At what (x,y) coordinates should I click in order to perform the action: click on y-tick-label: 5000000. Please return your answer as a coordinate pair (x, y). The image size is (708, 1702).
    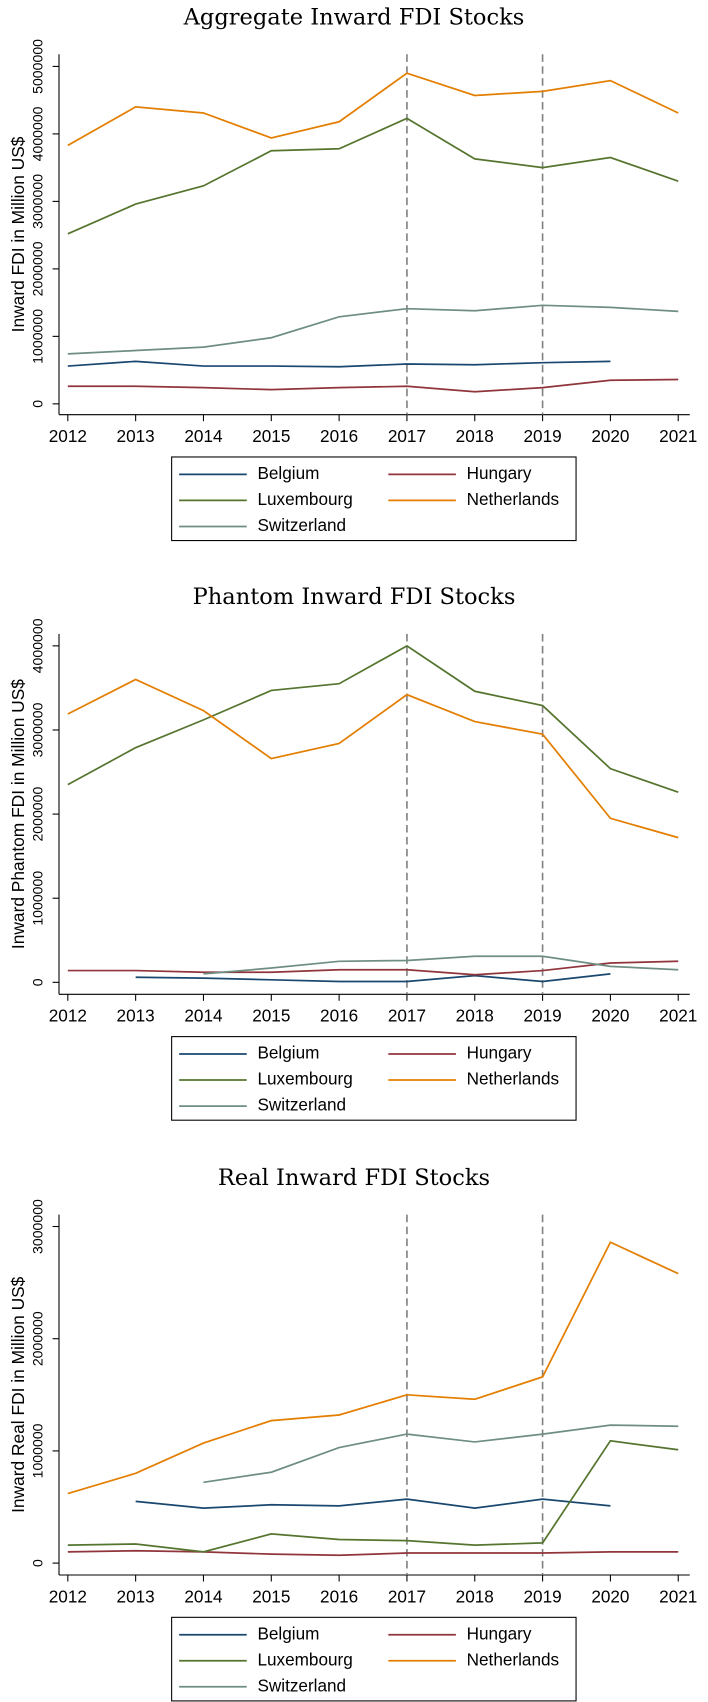
    Looking at the image, I should click on (37, 66).